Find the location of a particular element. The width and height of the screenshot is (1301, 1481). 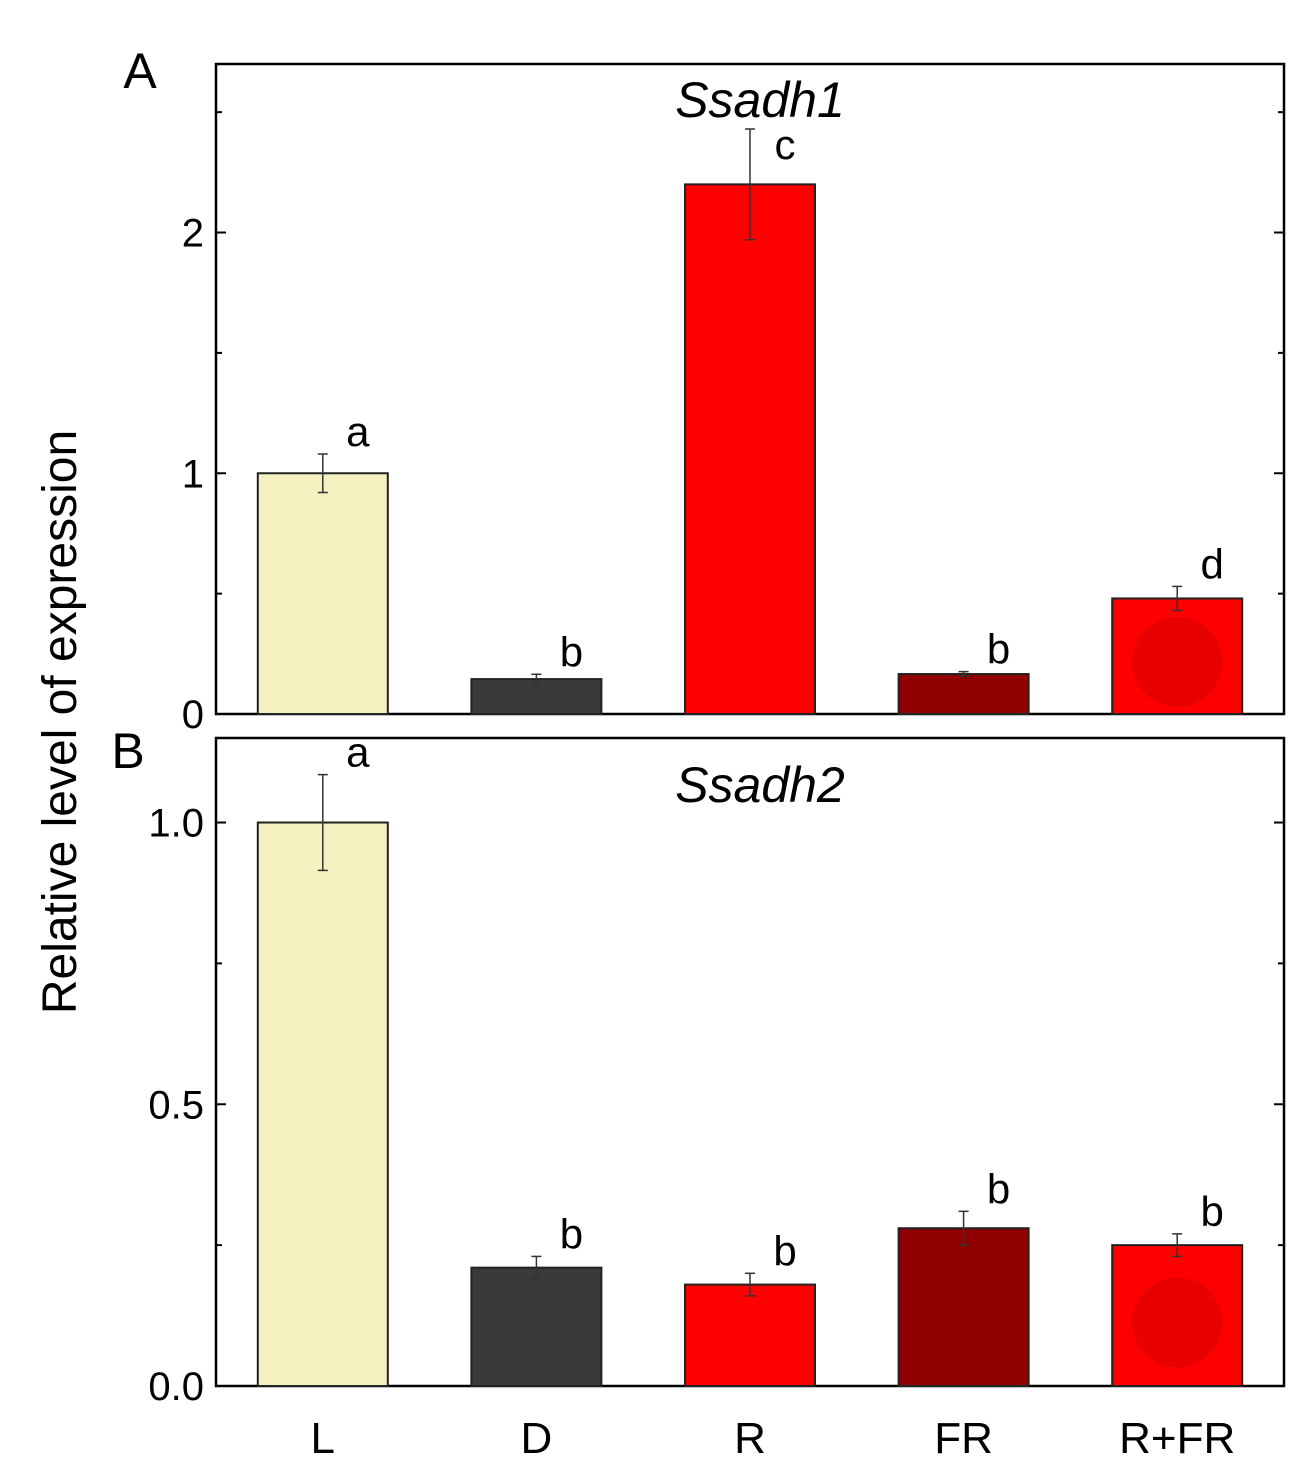

y-tick-label: 1.0 is located at coordinates (176, 824).